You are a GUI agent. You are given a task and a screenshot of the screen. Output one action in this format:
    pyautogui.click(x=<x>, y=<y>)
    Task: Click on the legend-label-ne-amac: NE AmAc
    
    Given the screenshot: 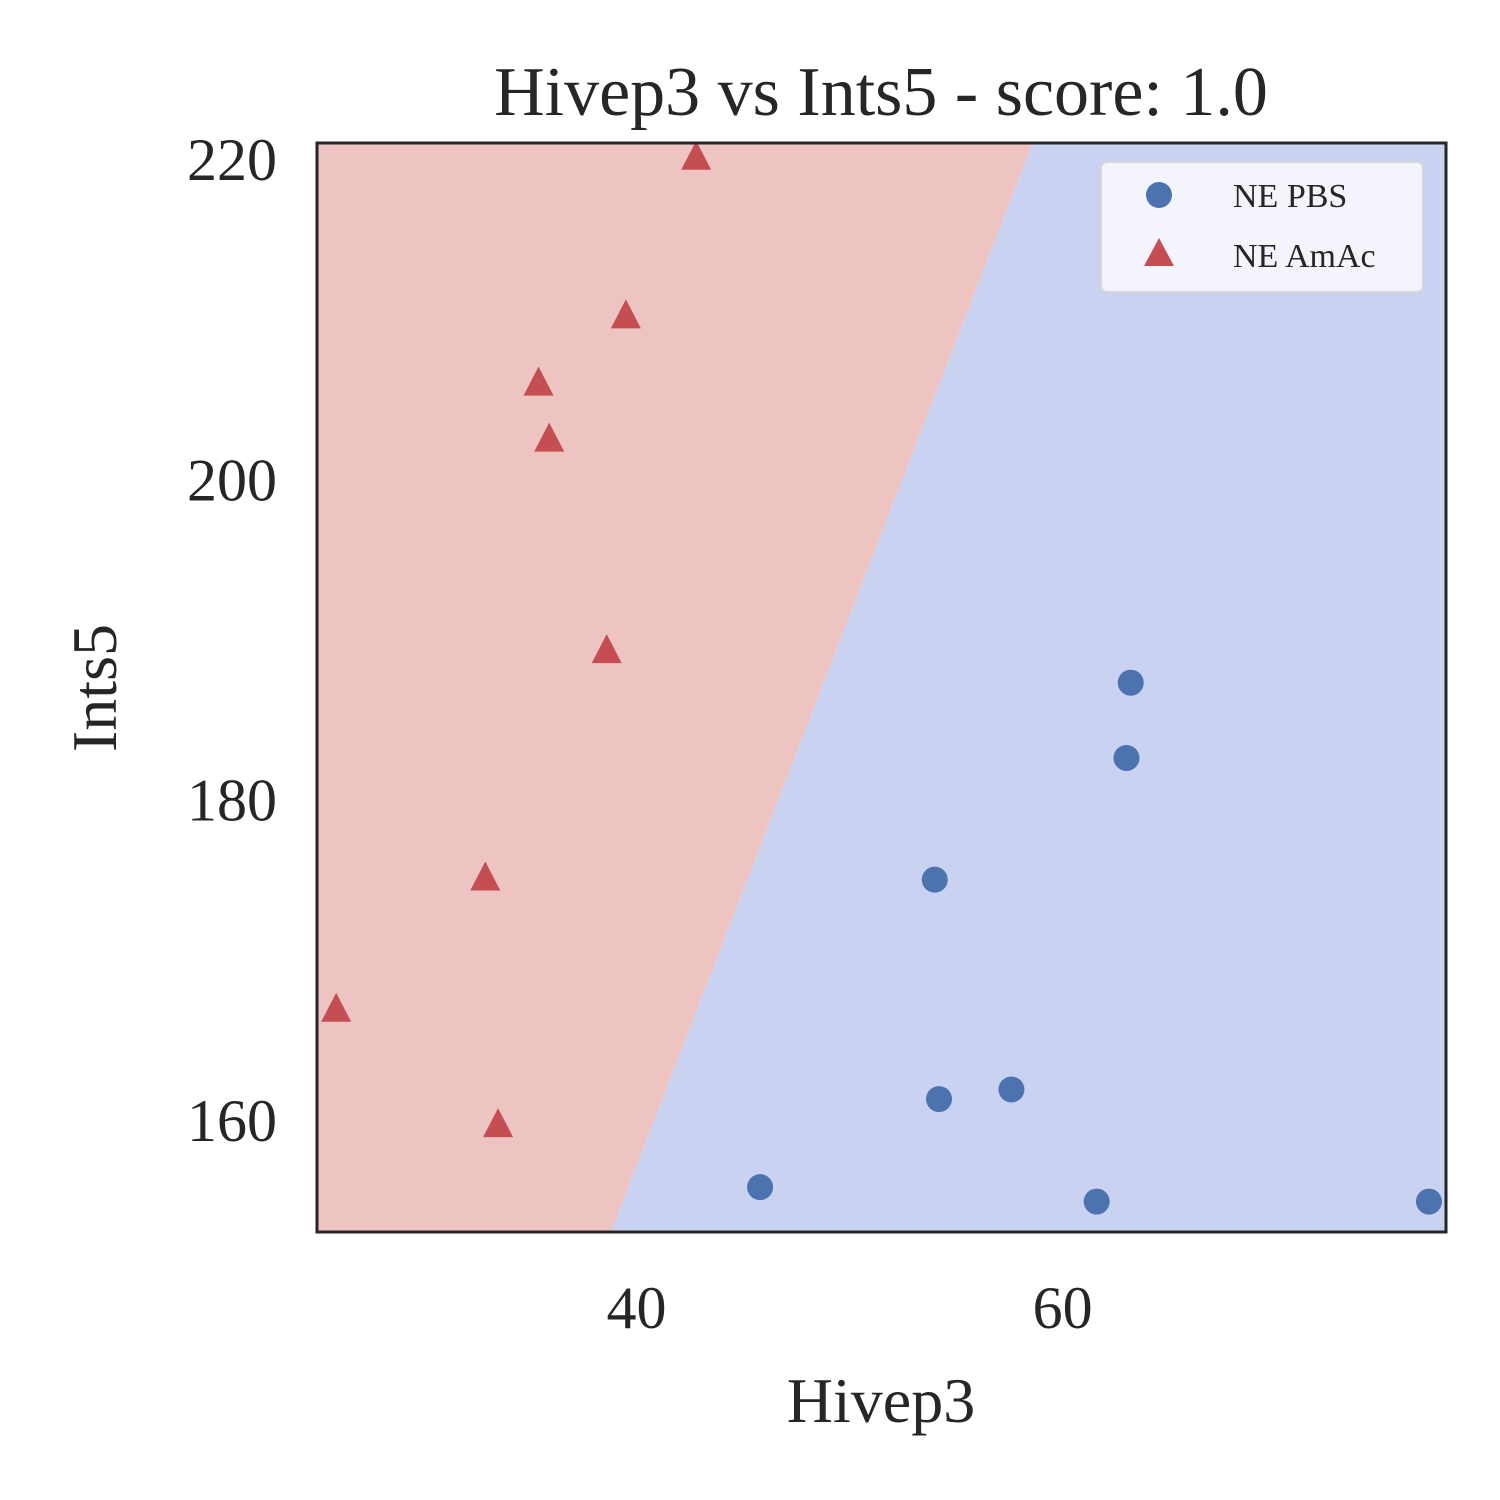 What is the action you would take?
    pyautogui.click(x=1304, y=256)
    